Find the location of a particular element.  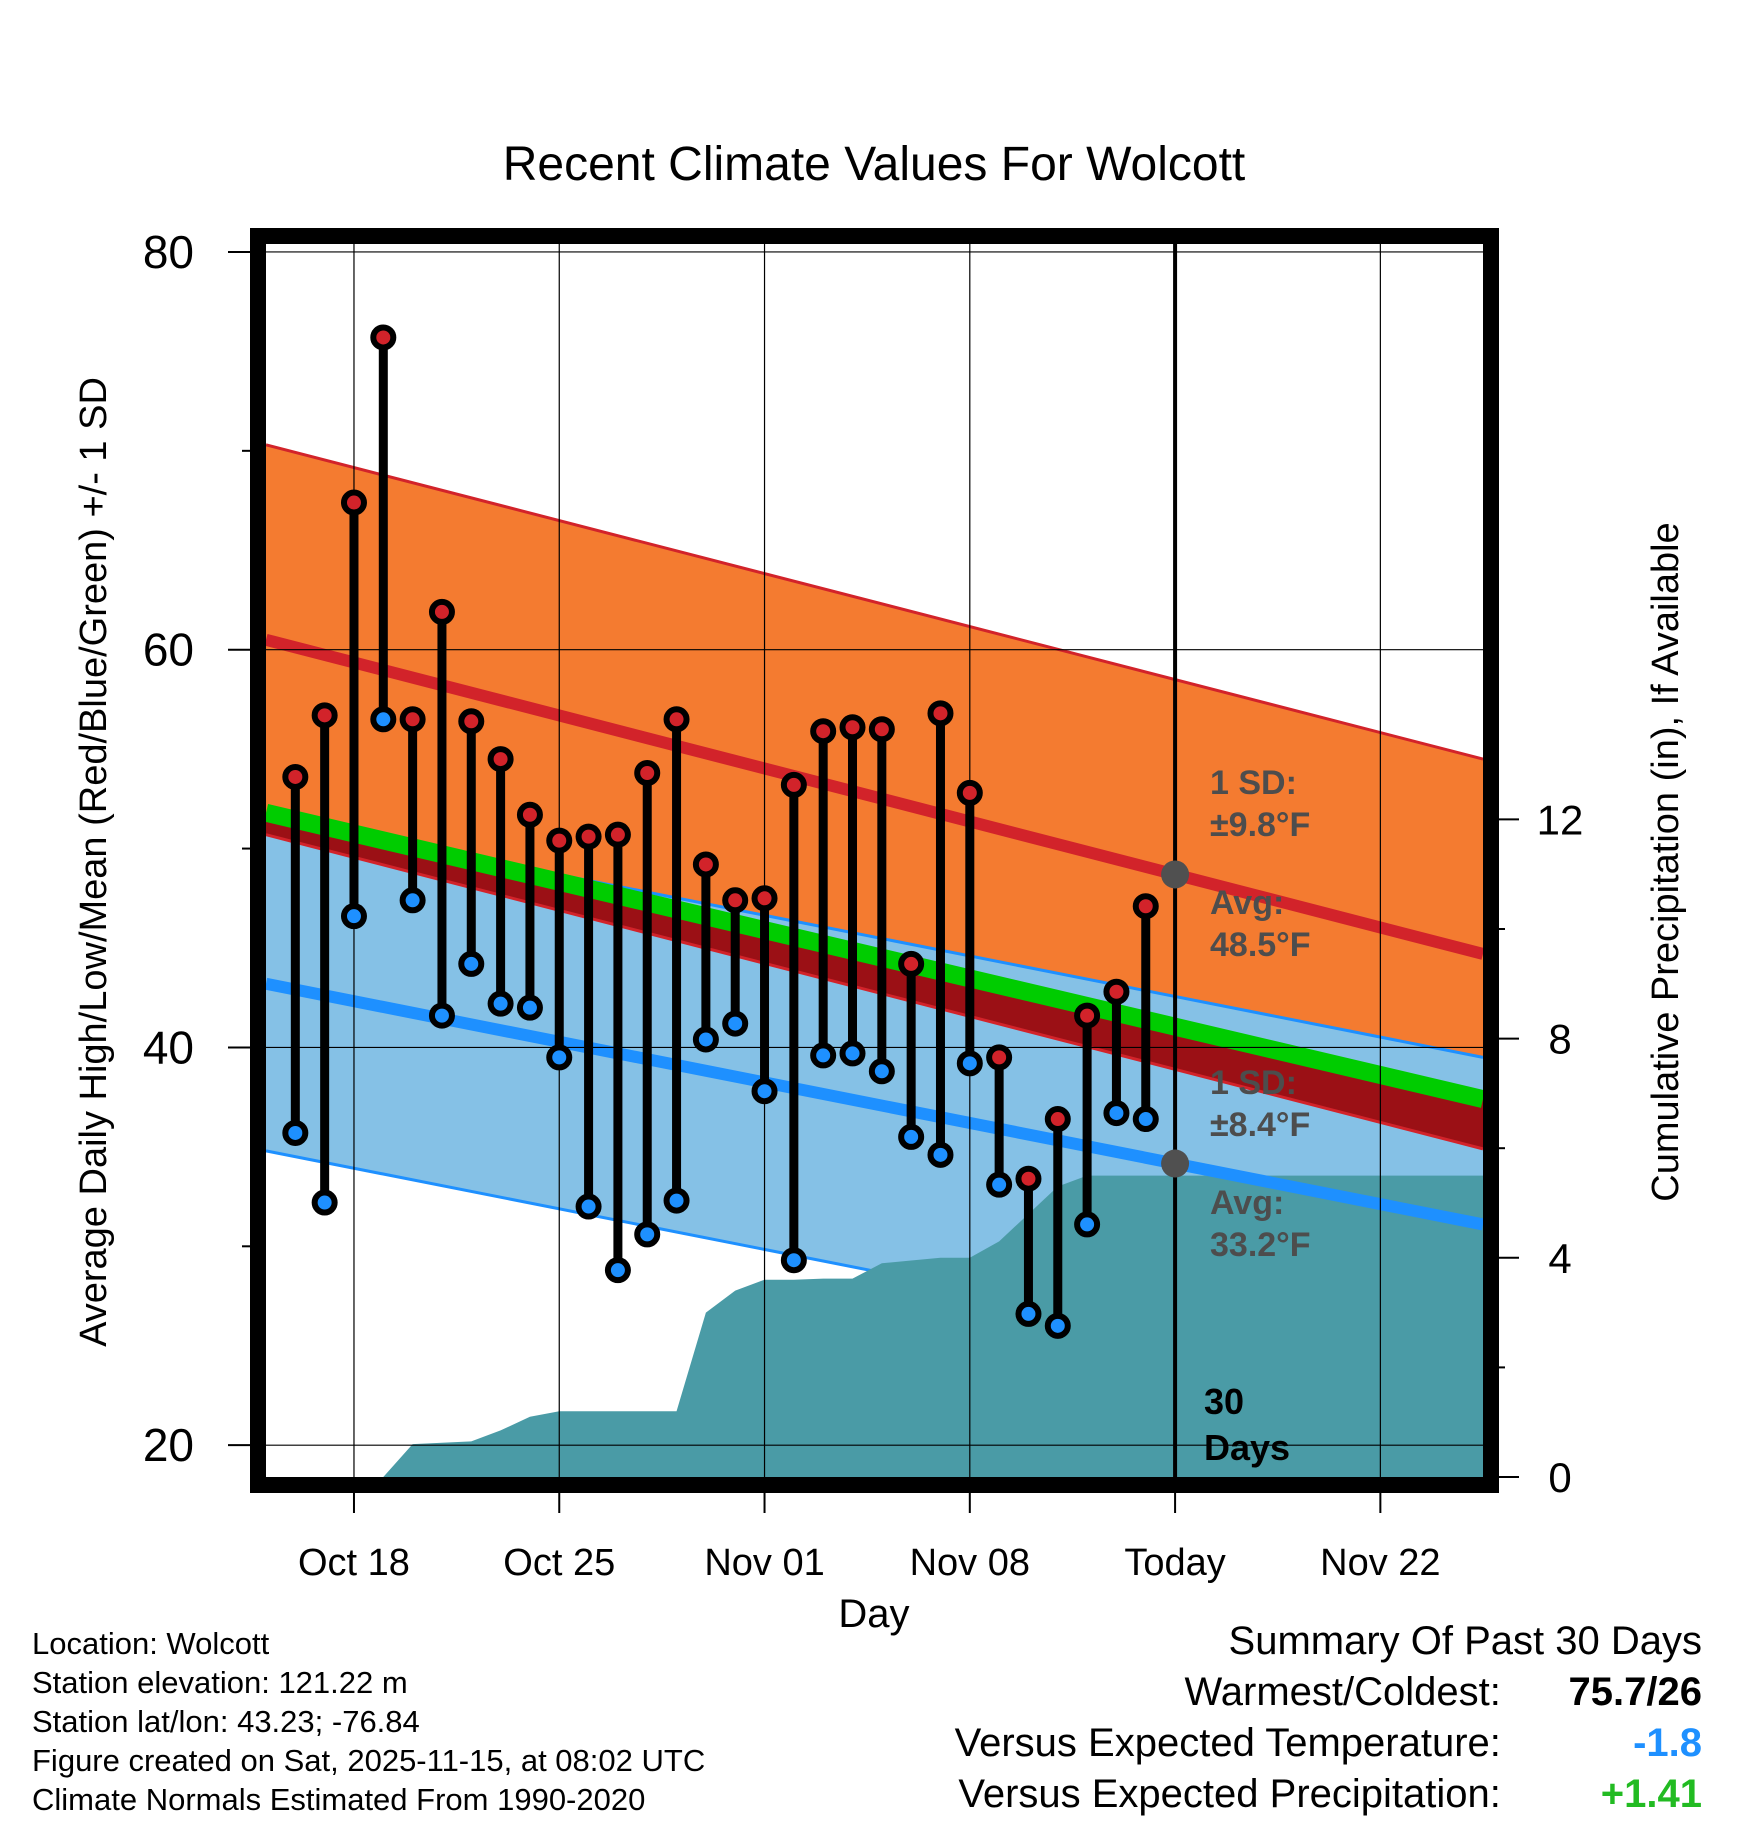

y-right-tick-label: 8 is located at coordinates (1559, 1039).